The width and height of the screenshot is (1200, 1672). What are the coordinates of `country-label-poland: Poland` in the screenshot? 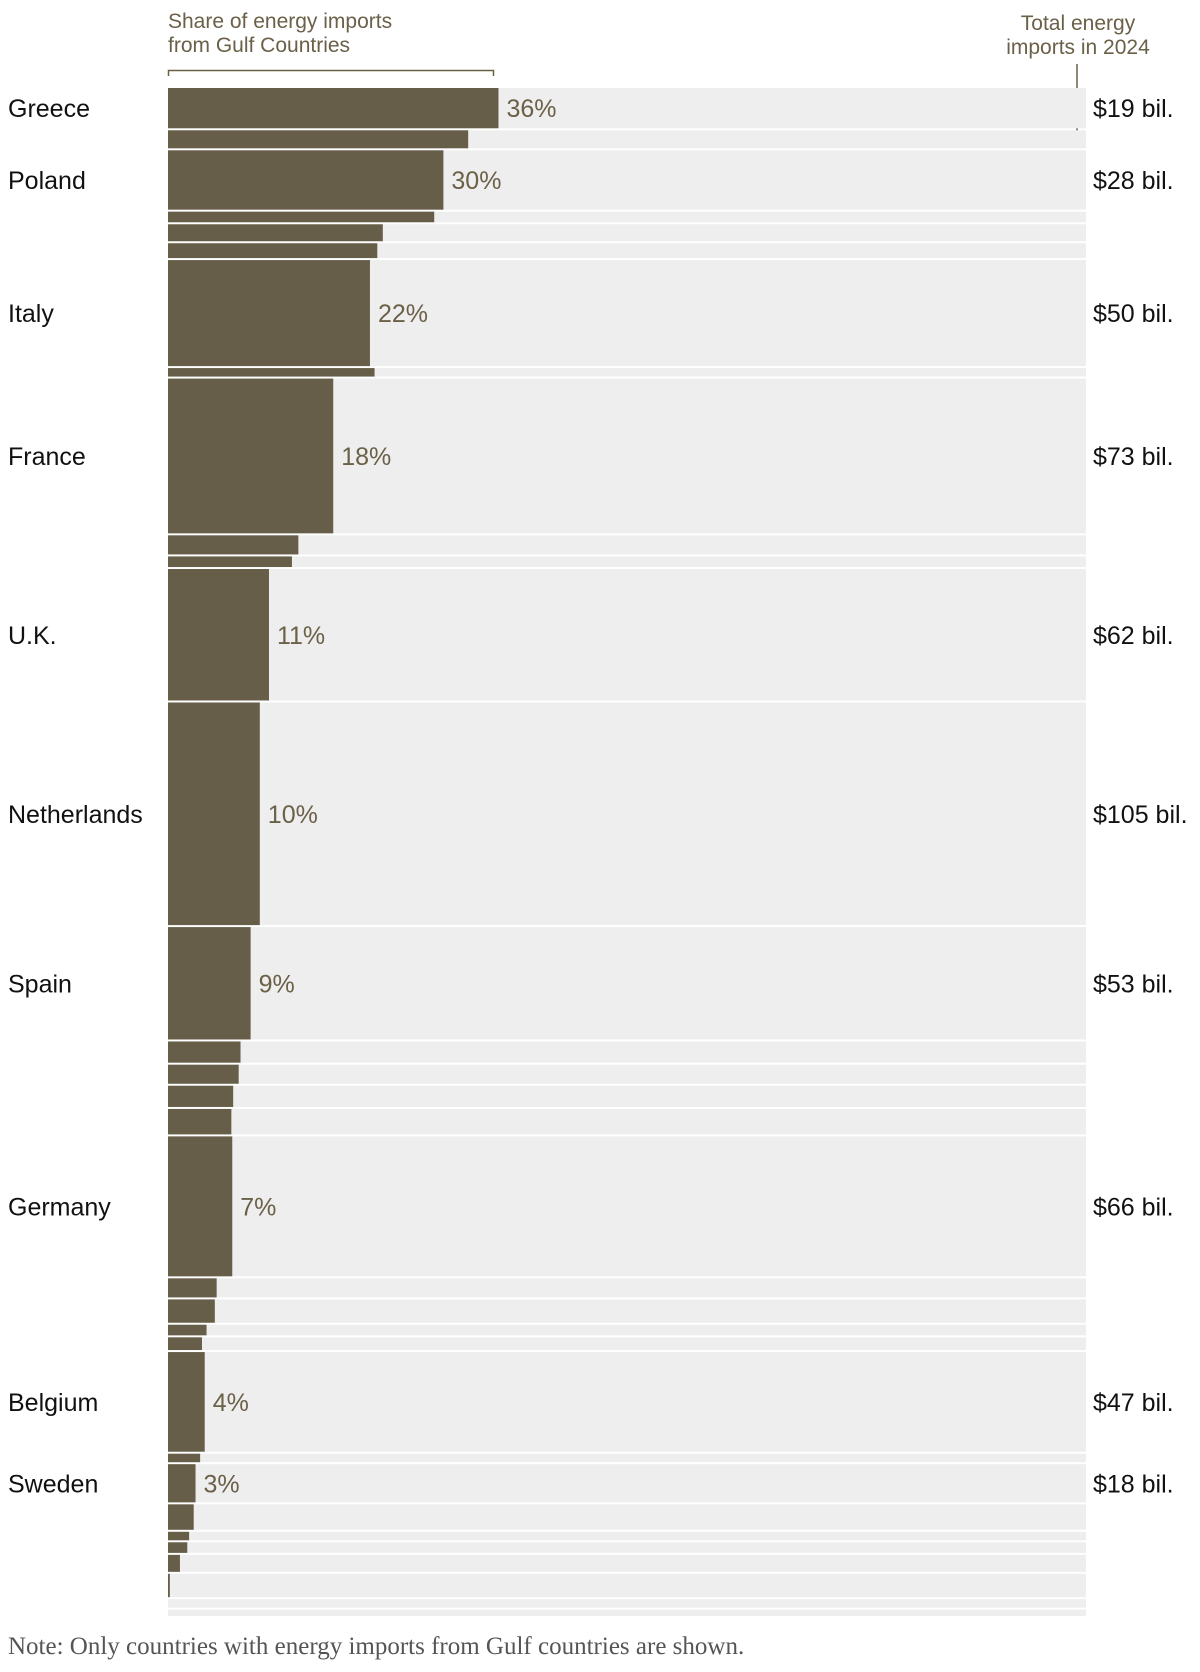 It's located at (47, 181).